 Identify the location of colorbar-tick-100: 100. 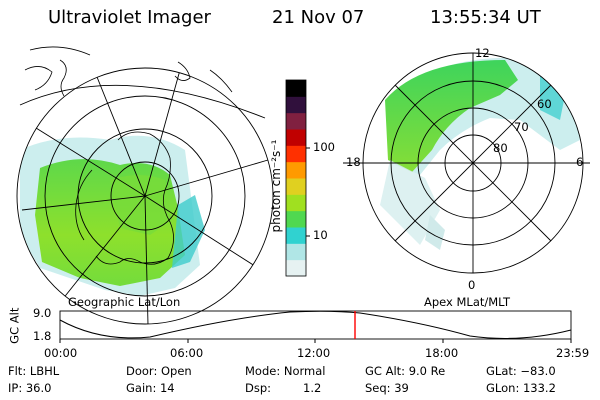
(324, 147).